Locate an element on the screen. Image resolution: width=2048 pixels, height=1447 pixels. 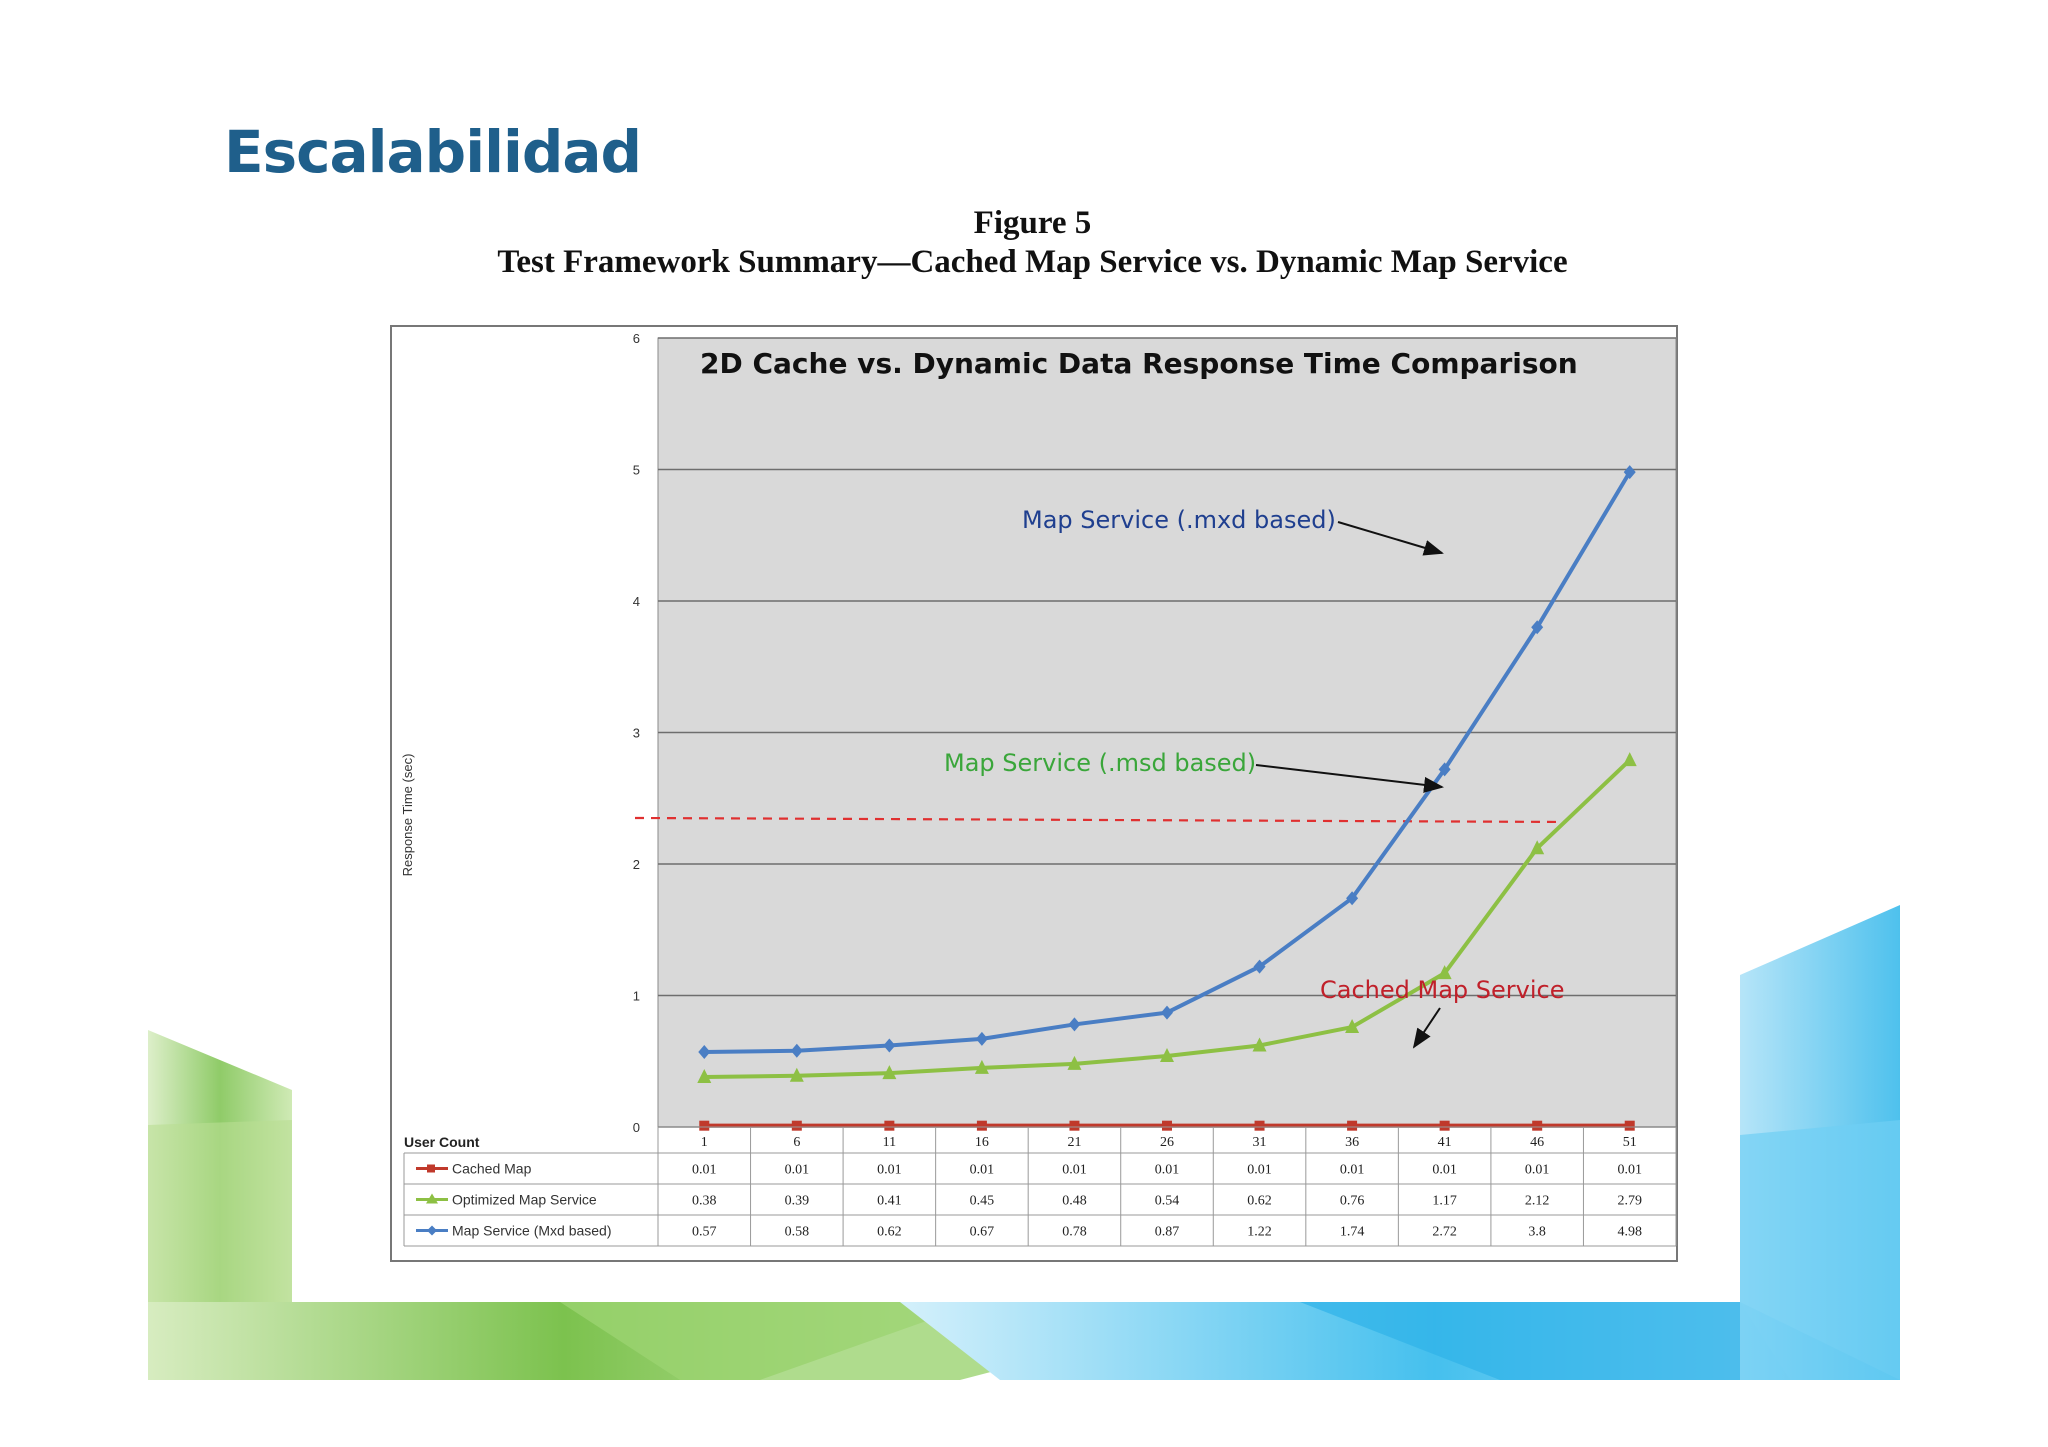
legend-entry: Optimized Map Service is located at coordinates (524, 1200).